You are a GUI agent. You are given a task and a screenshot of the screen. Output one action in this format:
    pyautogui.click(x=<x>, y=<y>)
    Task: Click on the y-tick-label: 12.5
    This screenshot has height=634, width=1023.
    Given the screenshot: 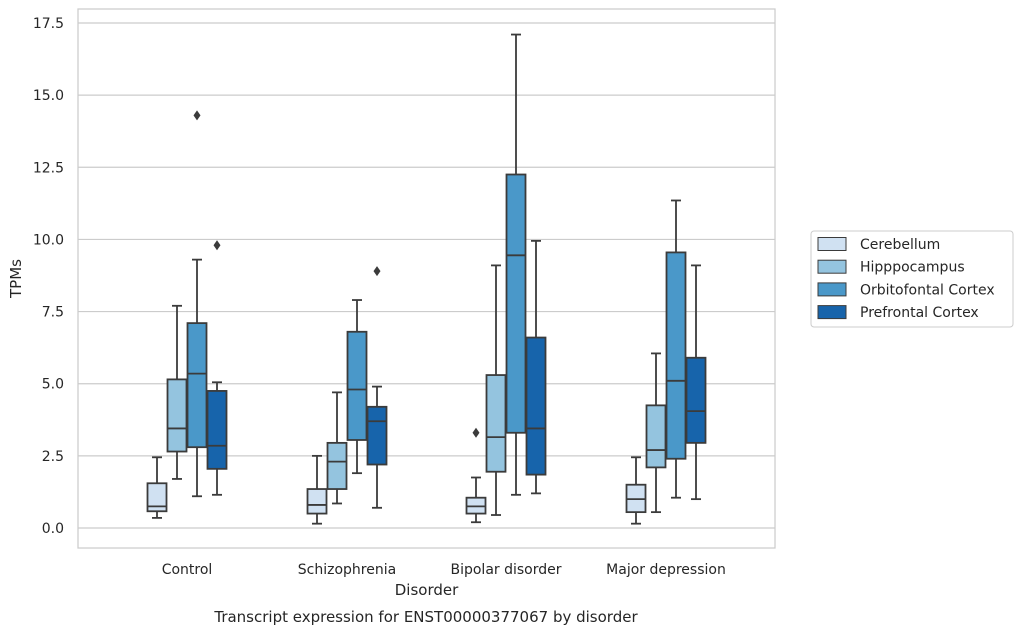 What is the action you would take?
    pyautogui.click(x=48, y=168)
    